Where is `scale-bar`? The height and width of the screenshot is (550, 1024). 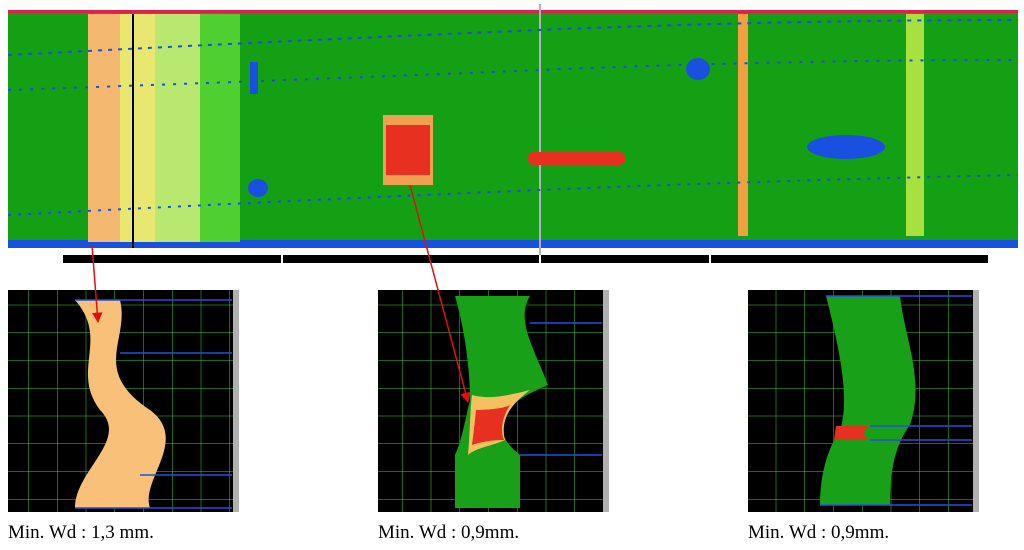
scale-bar is located at coordinates (525, 259).